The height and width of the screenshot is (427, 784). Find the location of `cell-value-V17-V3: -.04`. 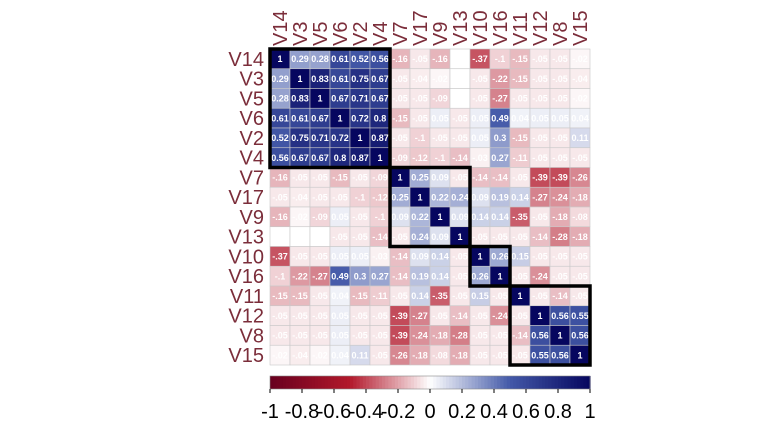

cell-value-V17-V3: -.04 is located at coordinates (300, 197).